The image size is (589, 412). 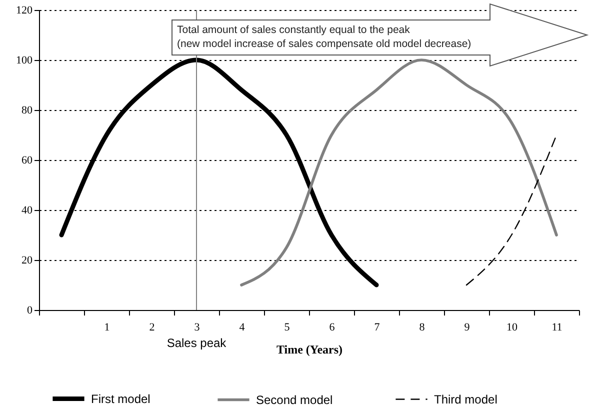 What do you see at coordinates (120, 399) in the screenshot?
I see `legend-label: First model` at bounding box center [120, 399].